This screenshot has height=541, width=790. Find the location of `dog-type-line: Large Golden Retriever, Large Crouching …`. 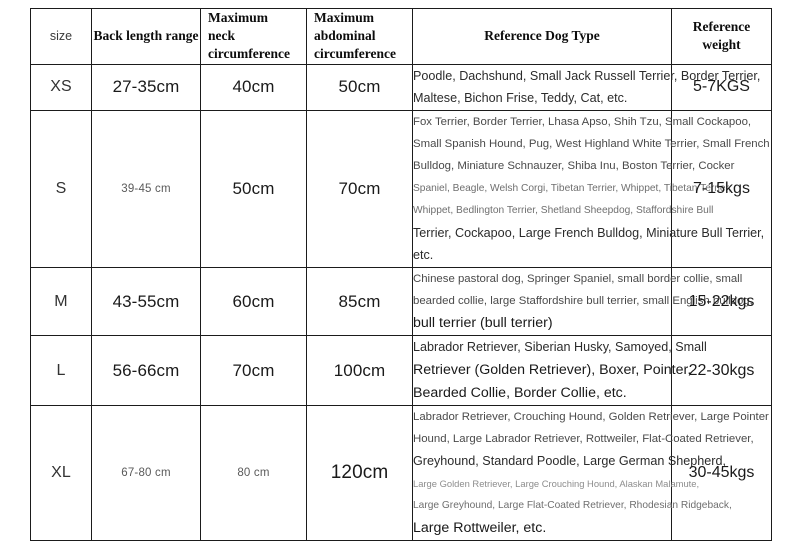

dog-type-line: Large Golden Retriever, Large Crouching … is located at coordinates (556, 484).